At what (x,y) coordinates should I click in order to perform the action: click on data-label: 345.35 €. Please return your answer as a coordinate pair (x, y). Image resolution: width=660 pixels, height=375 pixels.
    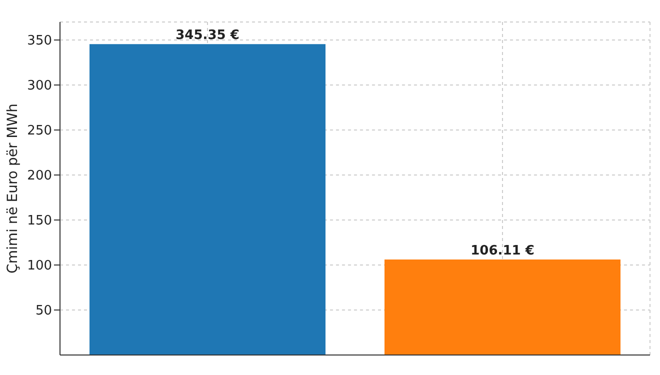
    Looking at the image, I should click on (208, 36).